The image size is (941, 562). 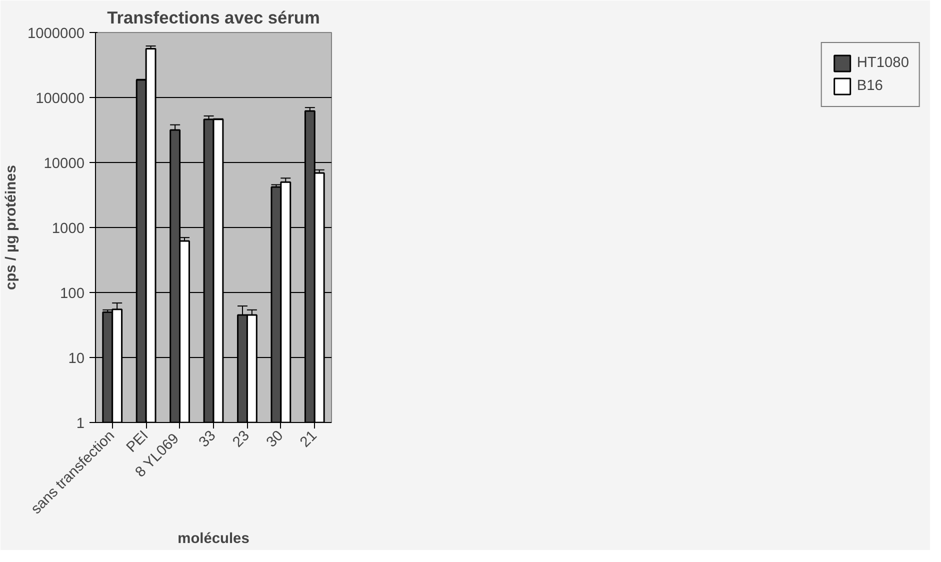 I want to click on chart-title: Transfections avec sérum, so click(x=213, y=18).